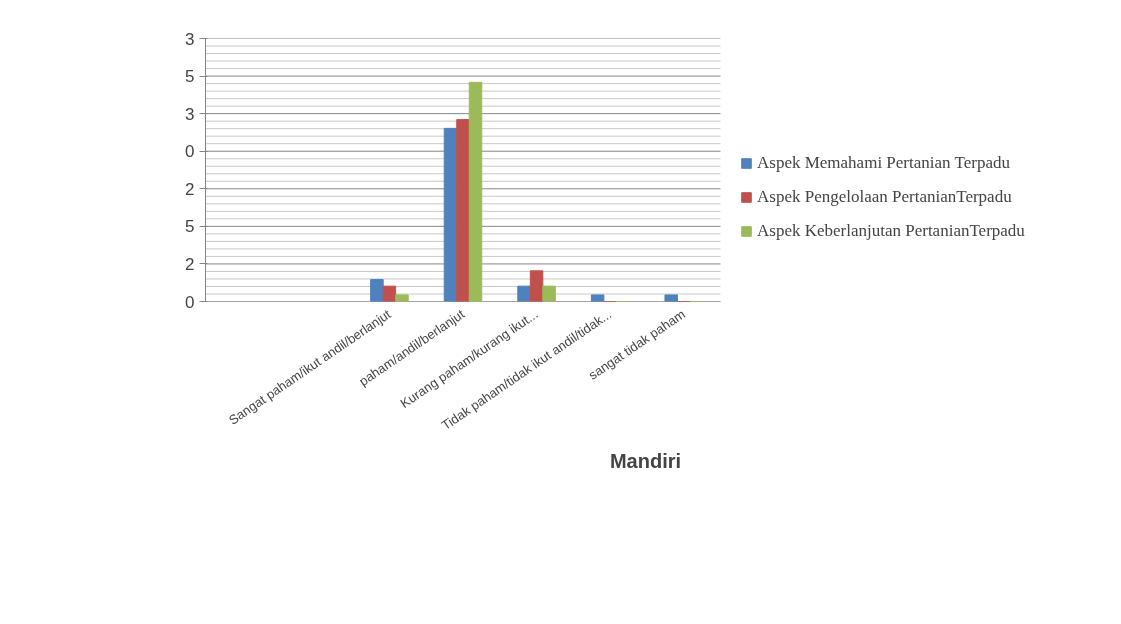 The image size is (1121, 624). Describe the element at coordinates (891, 231) in the screenshot. I see `legend-label: Aspek Keberlanjutan PertanianTerpadu` at that location.